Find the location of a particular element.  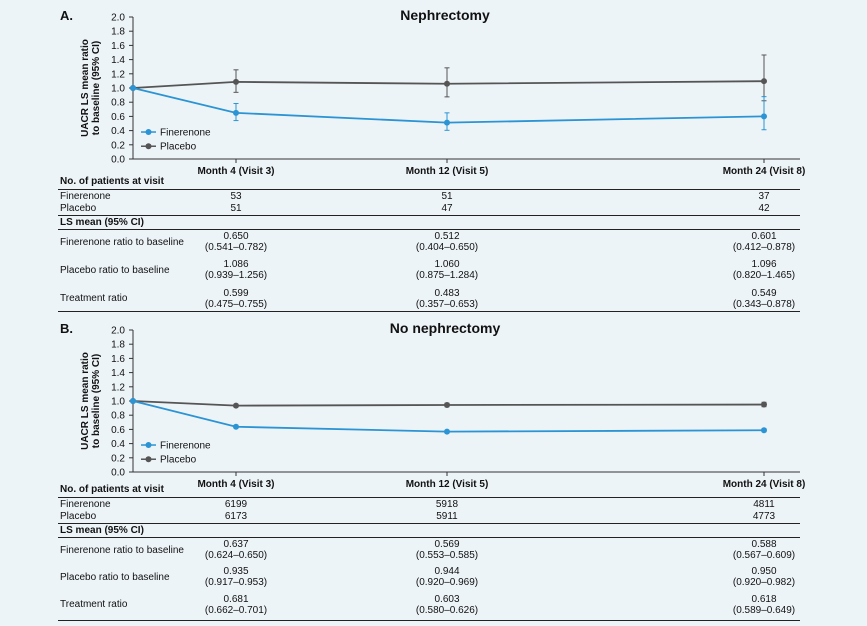

y-axis-label: UACR LS mean ratioto baseline (95% CI) is located at coordinates (91, 401).